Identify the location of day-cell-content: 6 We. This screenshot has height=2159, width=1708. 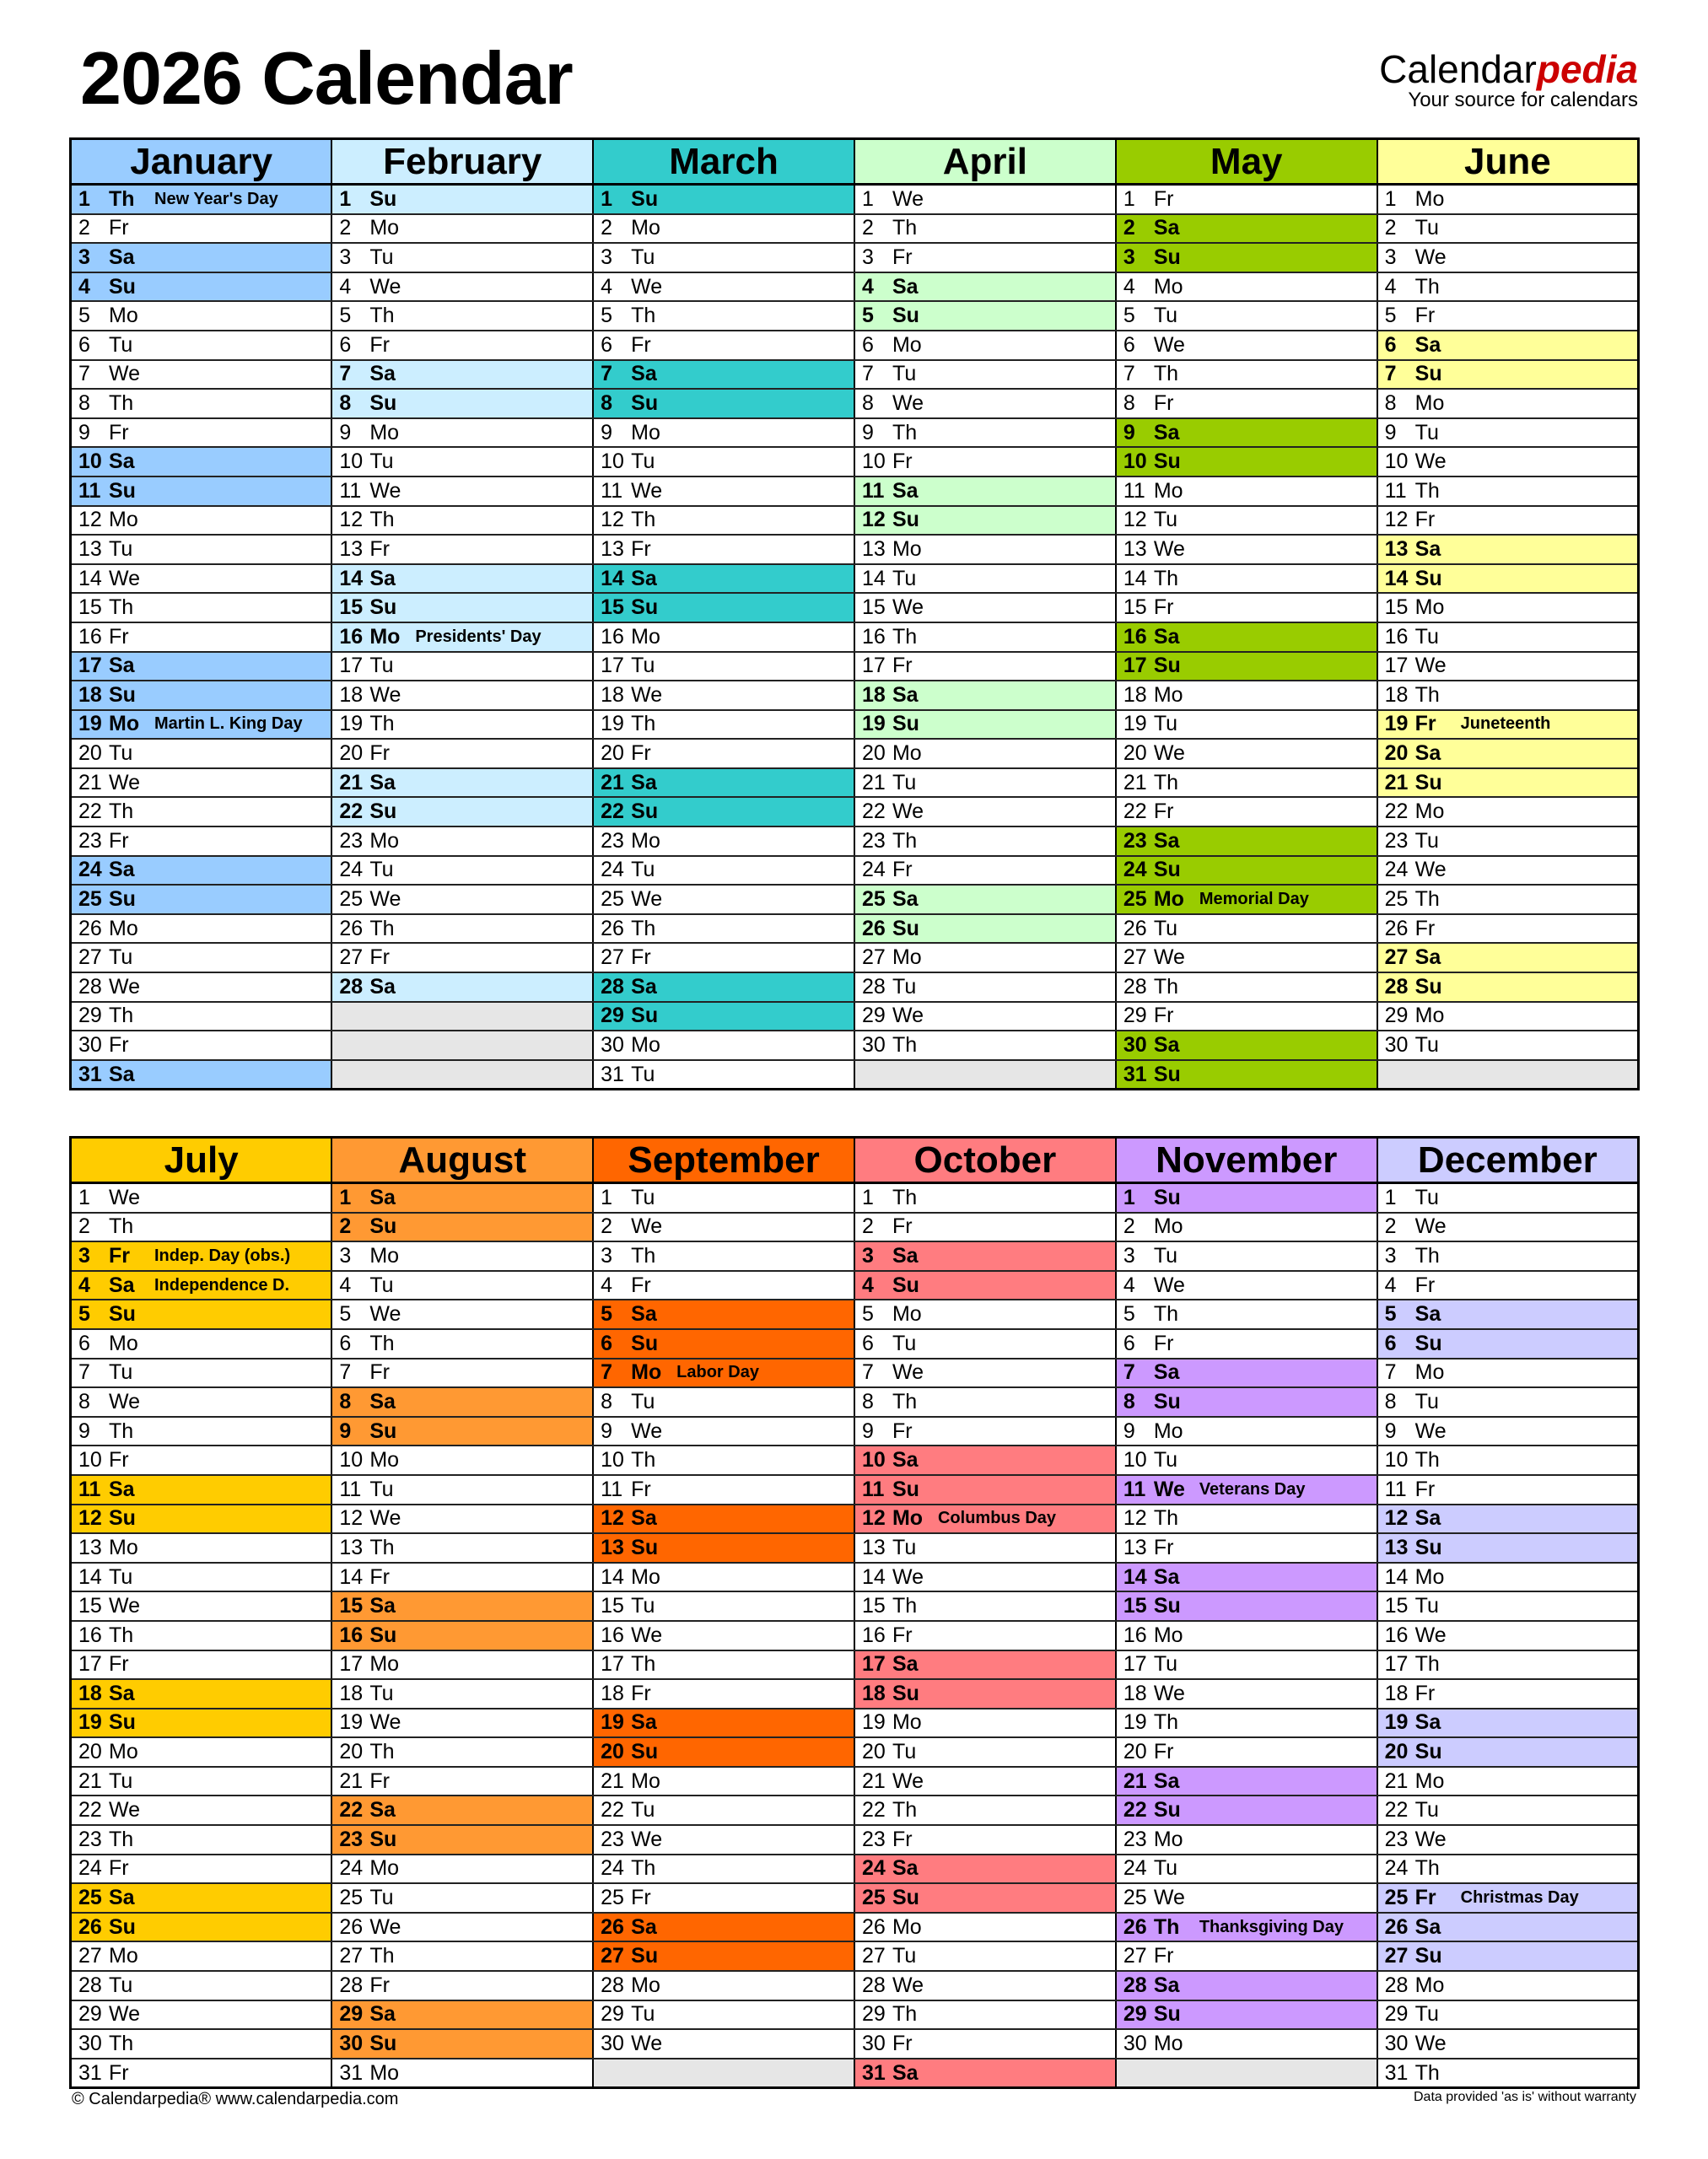
(1247, 344).